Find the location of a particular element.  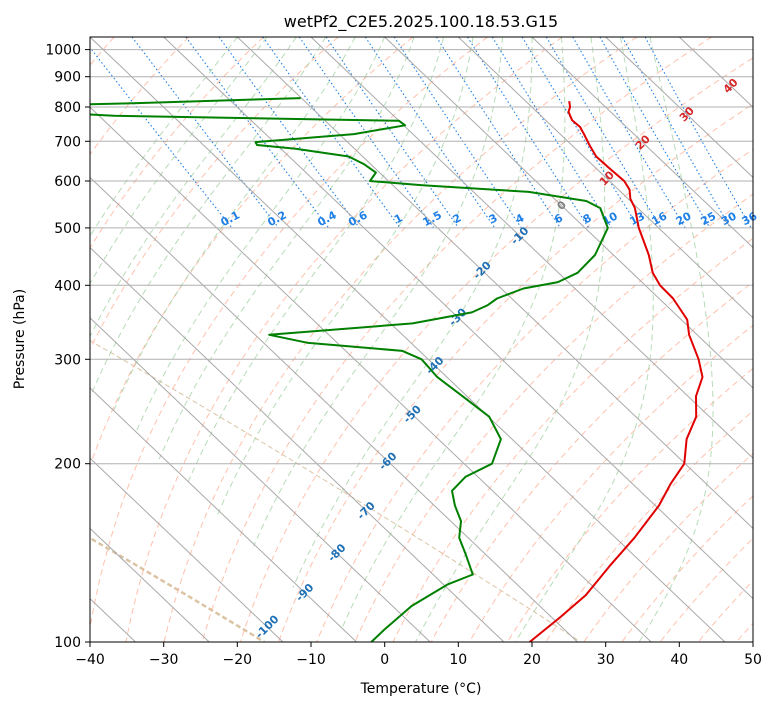

mixing-ratio-label: 16 is located at coordinates (660, 218).